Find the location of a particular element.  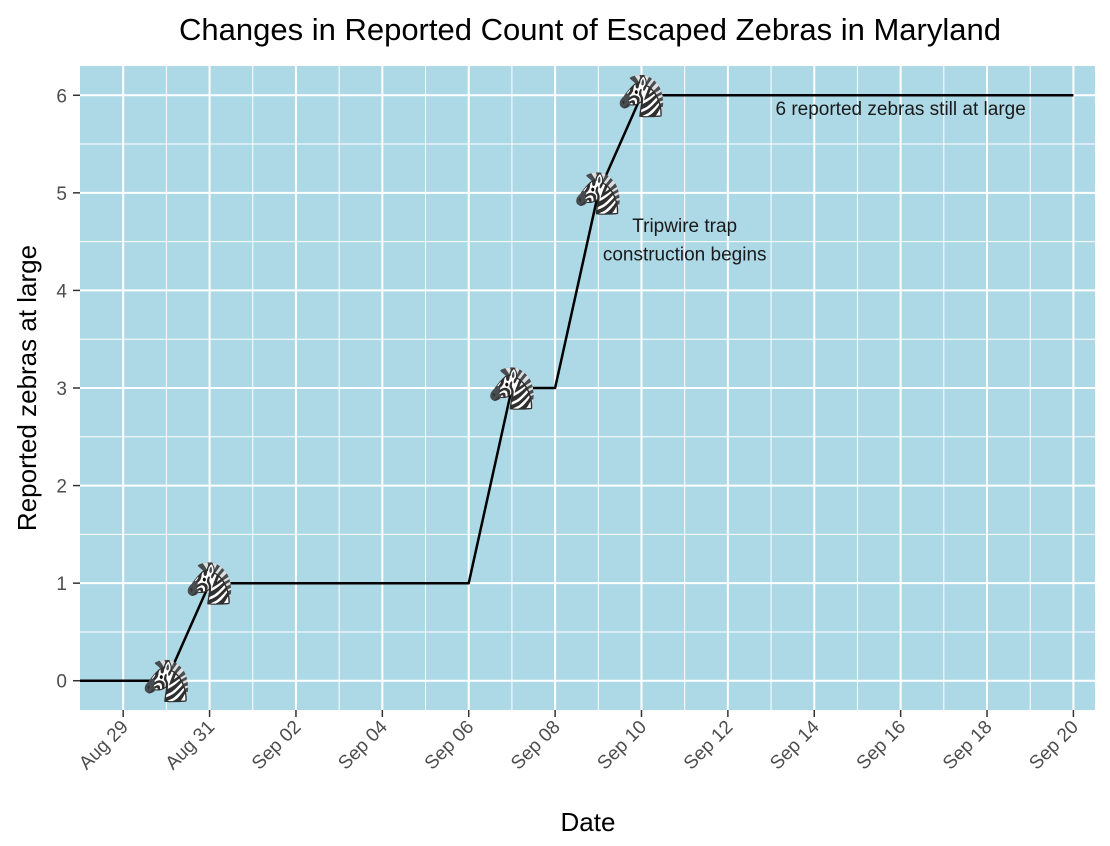

x-tick-label: Sep 04 is located at coordinates (363, 745).